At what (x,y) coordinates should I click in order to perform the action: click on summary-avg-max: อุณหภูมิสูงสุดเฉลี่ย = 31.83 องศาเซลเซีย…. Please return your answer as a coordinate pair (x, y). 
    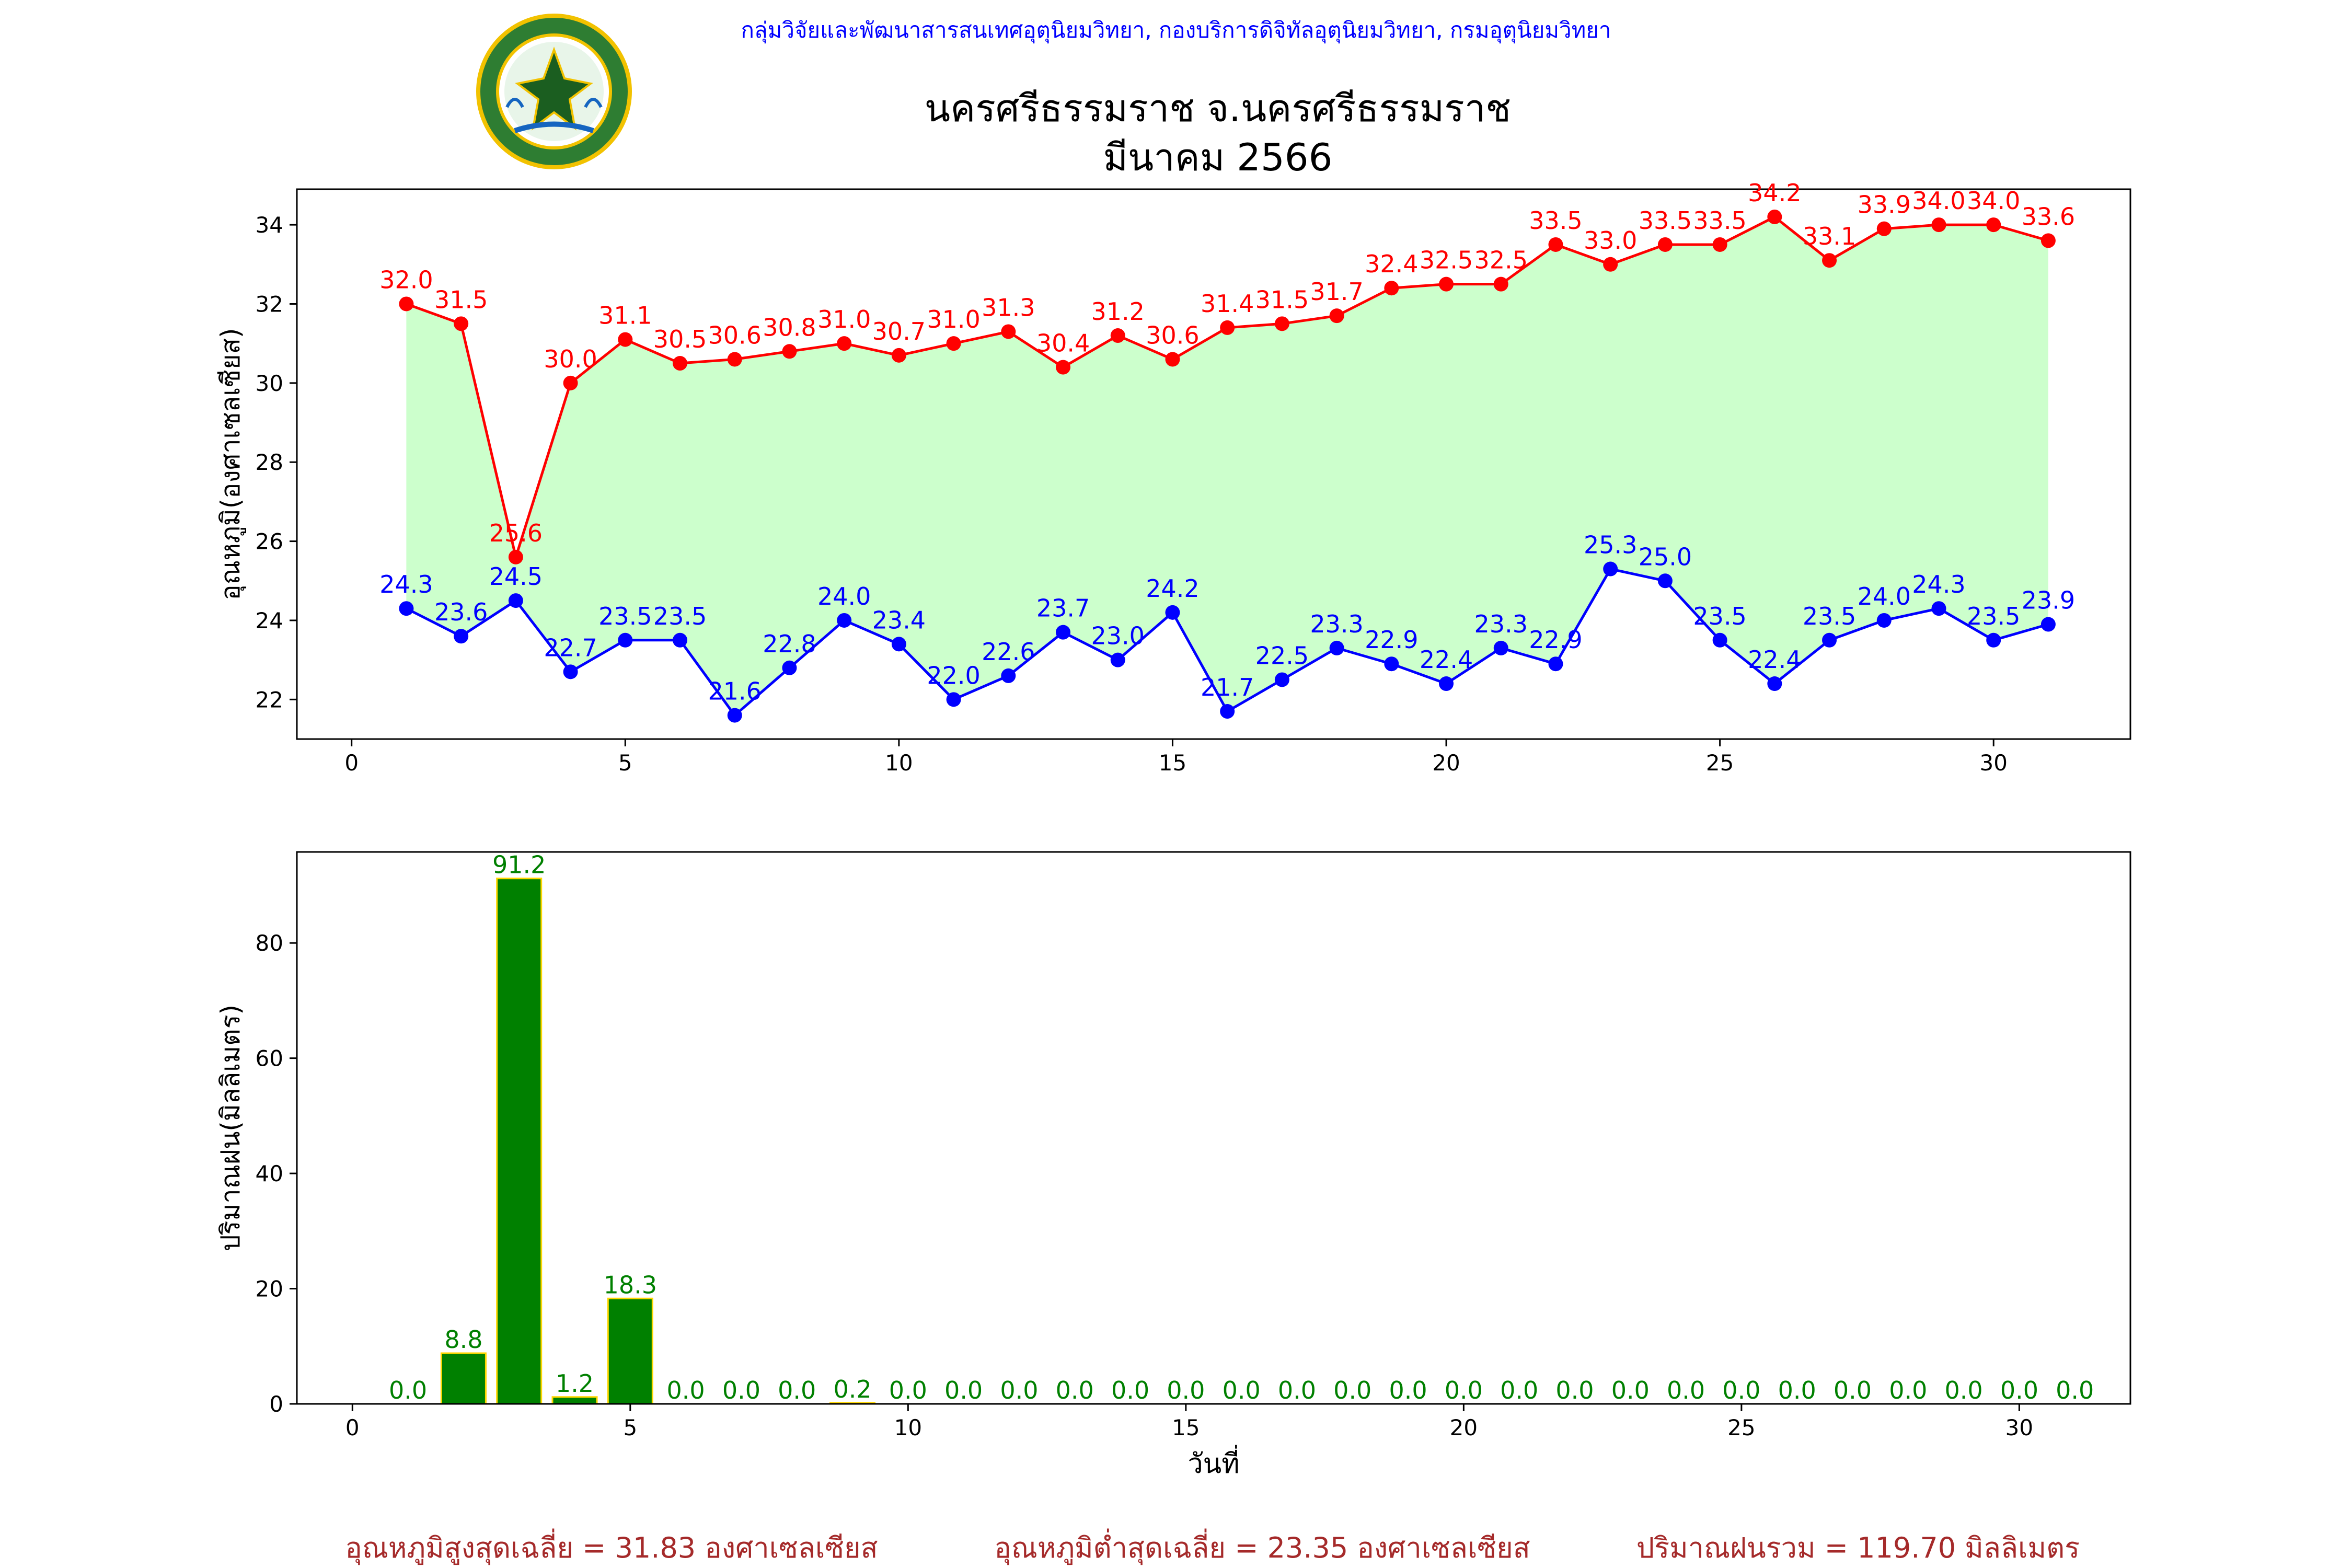
    Looking at the image, I should click on (611, 1546).